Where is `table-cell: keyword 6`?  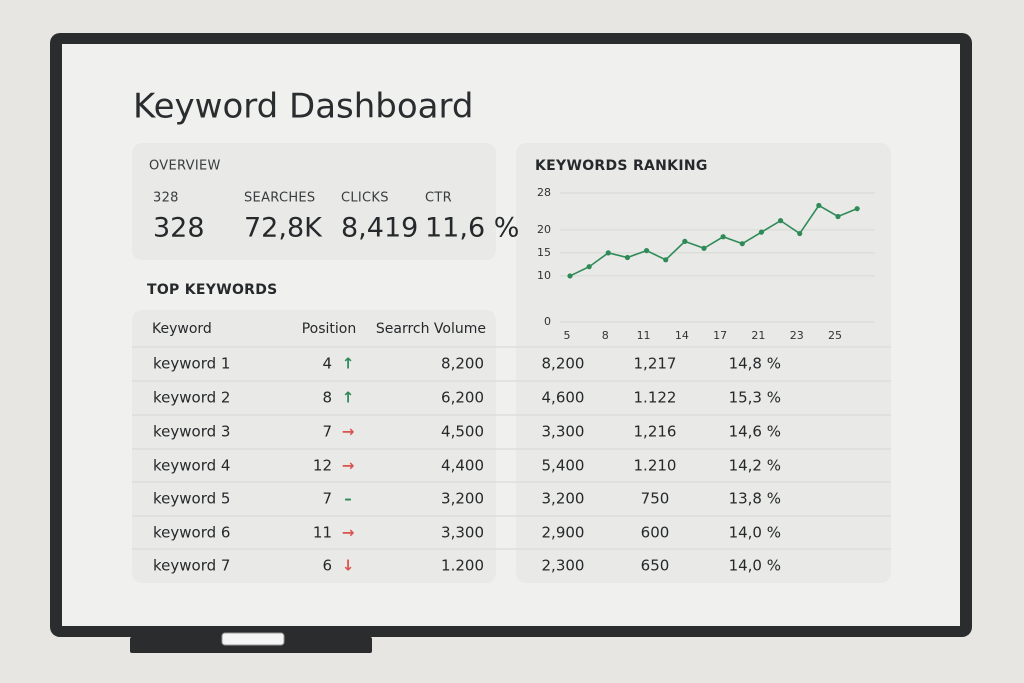
table-cell: keyword 6 is located at coordinates (191, 533).